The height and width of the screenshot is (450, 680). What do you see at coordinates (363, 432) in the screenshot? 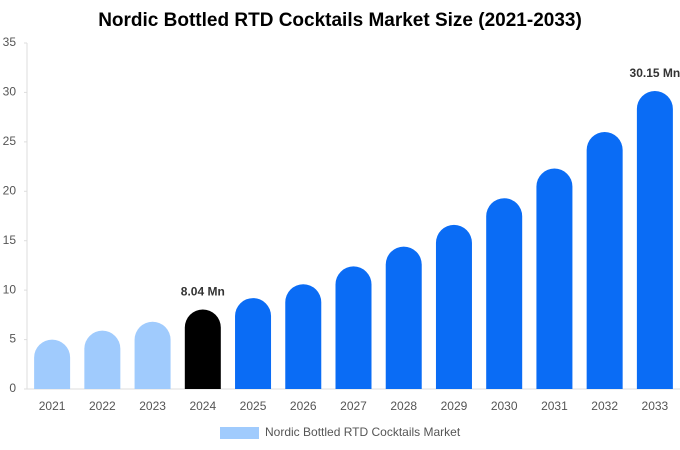
I see `legend-label: Nordic Bottled RTD Cocktails Market` at bounding box center [363, 432].